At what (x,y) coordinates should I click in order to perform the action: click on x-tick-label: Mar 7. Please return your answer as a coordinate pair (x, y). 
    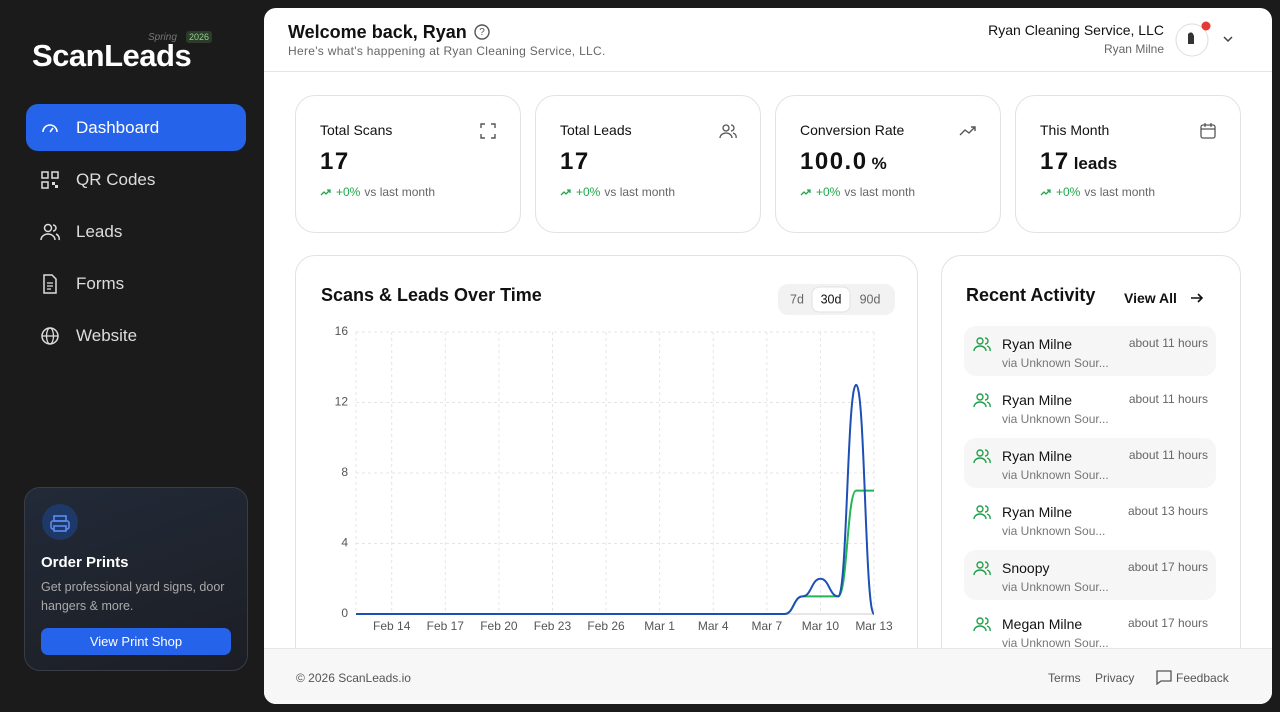
    Looking at the image, I should click on (766, 626).